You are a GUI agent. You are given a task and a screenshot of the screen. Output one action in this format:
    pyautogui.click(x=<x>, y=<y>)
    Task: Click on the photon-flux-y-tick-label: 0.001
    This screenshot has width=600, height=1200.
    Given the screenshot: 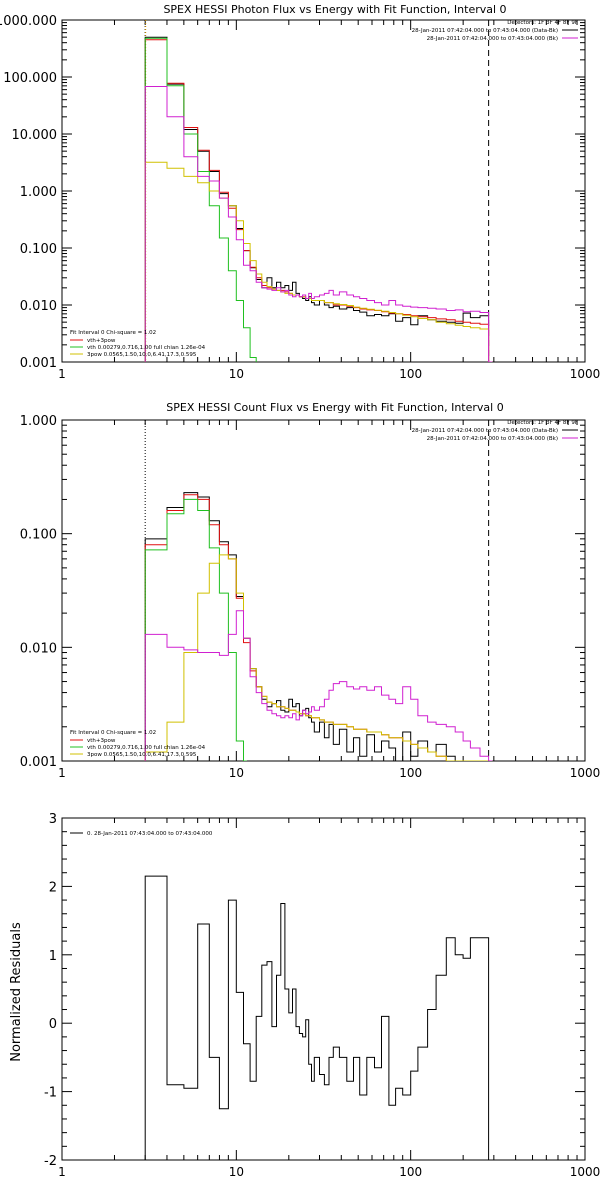 What is the action you would take?
    pyautogui.click(x=38, y=363)
    